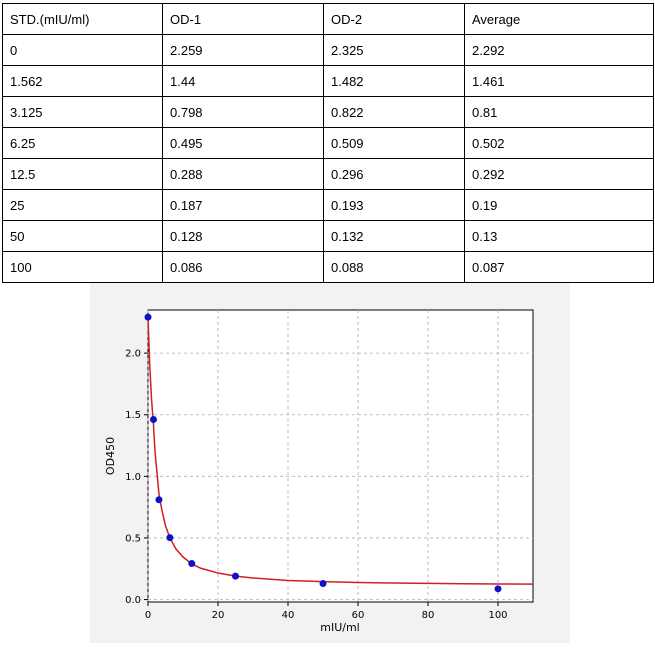 This screenshot has width=655, height=648. Describe the element at coordinates (82, 236) in the screenshot. I see `cell-std: 50` at that location.